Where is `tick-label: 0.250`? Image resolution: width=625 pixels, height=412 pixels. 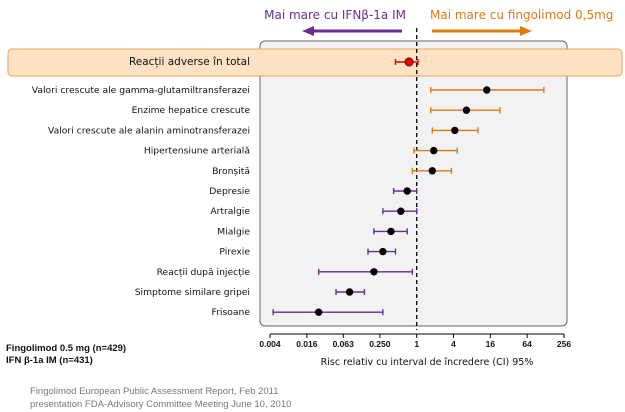
tick-label: 0.250 is located at coordinates (380, 344).